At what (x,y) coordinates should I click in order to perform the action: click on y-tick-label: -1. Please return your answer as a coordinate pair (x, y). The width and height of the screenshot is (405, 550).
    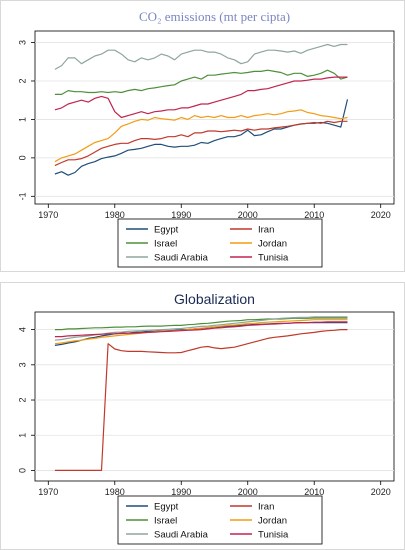
    Looking at the image, I should click on (22, 196).